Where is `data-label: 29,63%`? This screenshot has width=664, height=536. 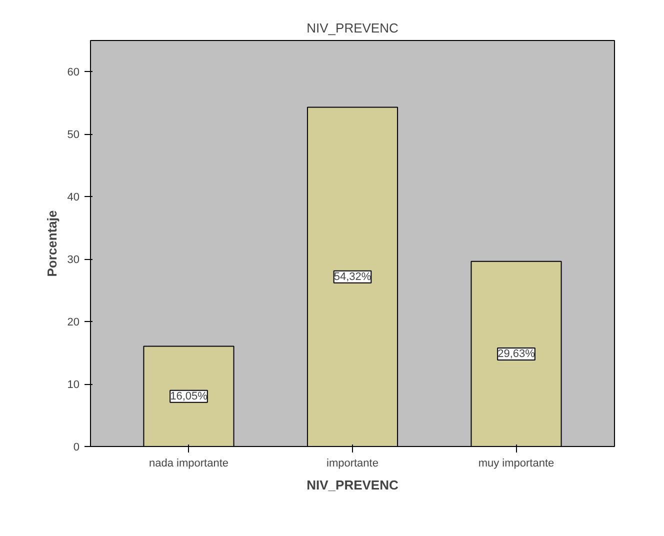
data-label: 29,63% is located at coordinates (517, 354).